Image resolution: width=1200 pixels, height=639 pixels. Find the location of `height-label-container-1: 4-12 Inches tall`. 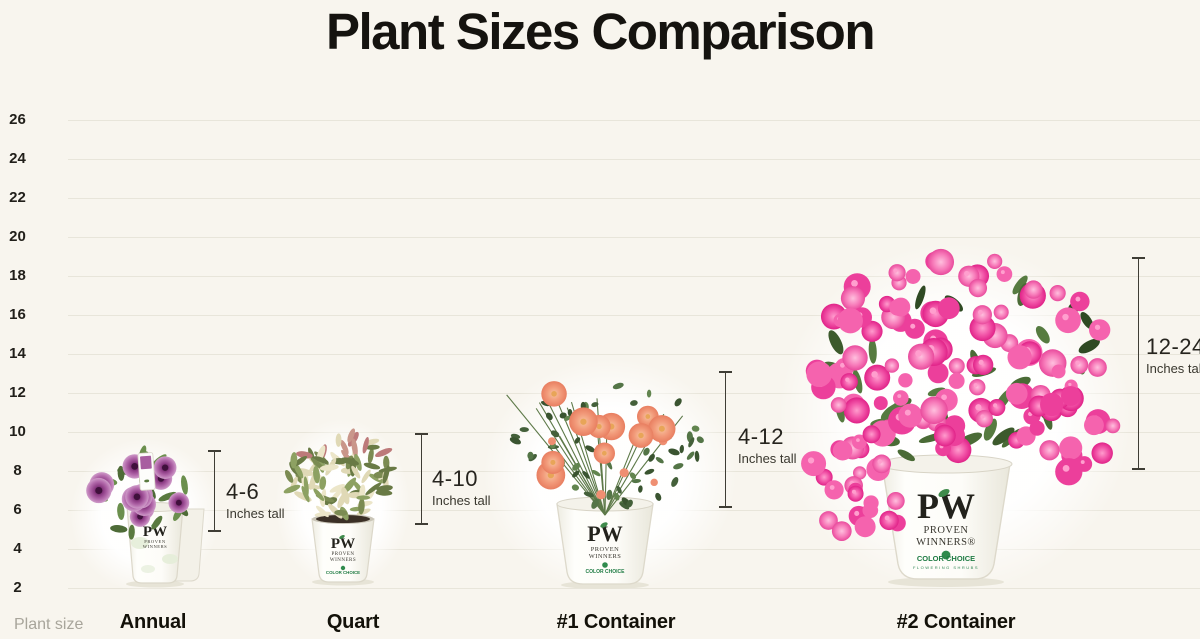

height-label-container-1: 4-12 Inches tall is located at coordinates (767, 445).